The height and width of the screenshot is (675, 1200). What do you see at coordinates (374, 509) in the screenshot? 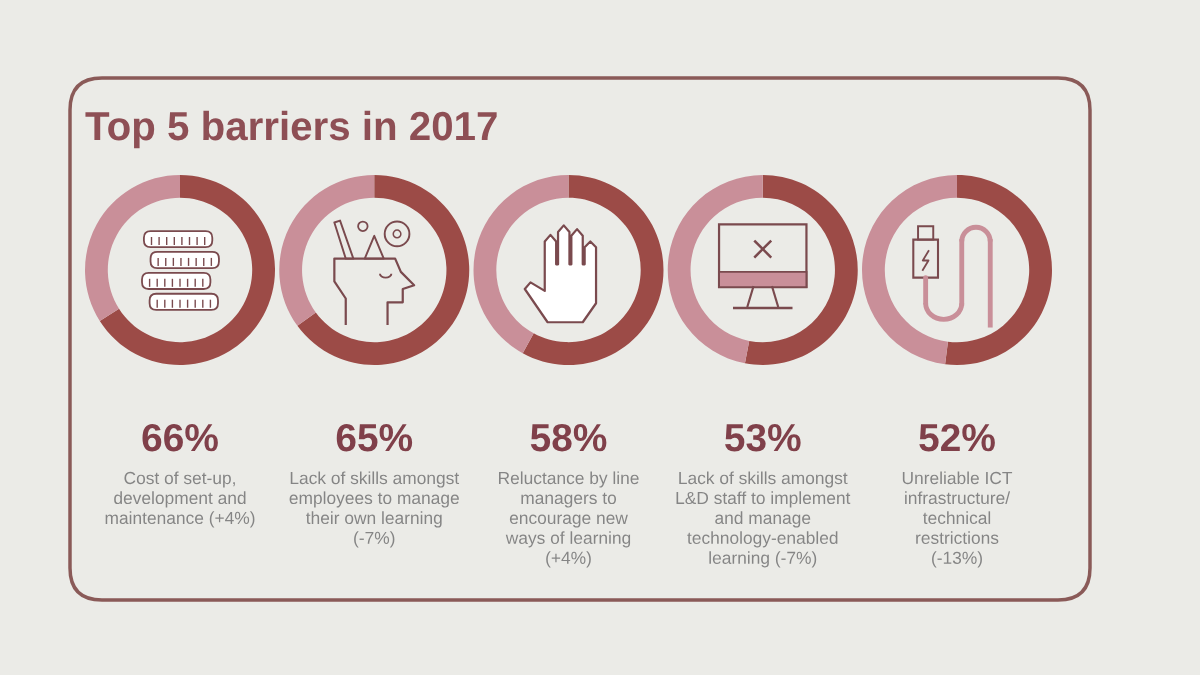
I see `text: Lack of skills amongst employees to manage their own learning (-7%)` at bounding box center [374, 509].